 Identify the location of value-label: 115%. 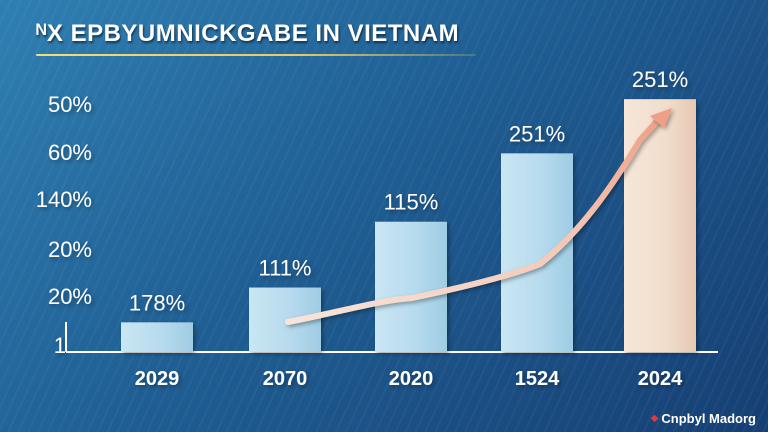
(411, 202).